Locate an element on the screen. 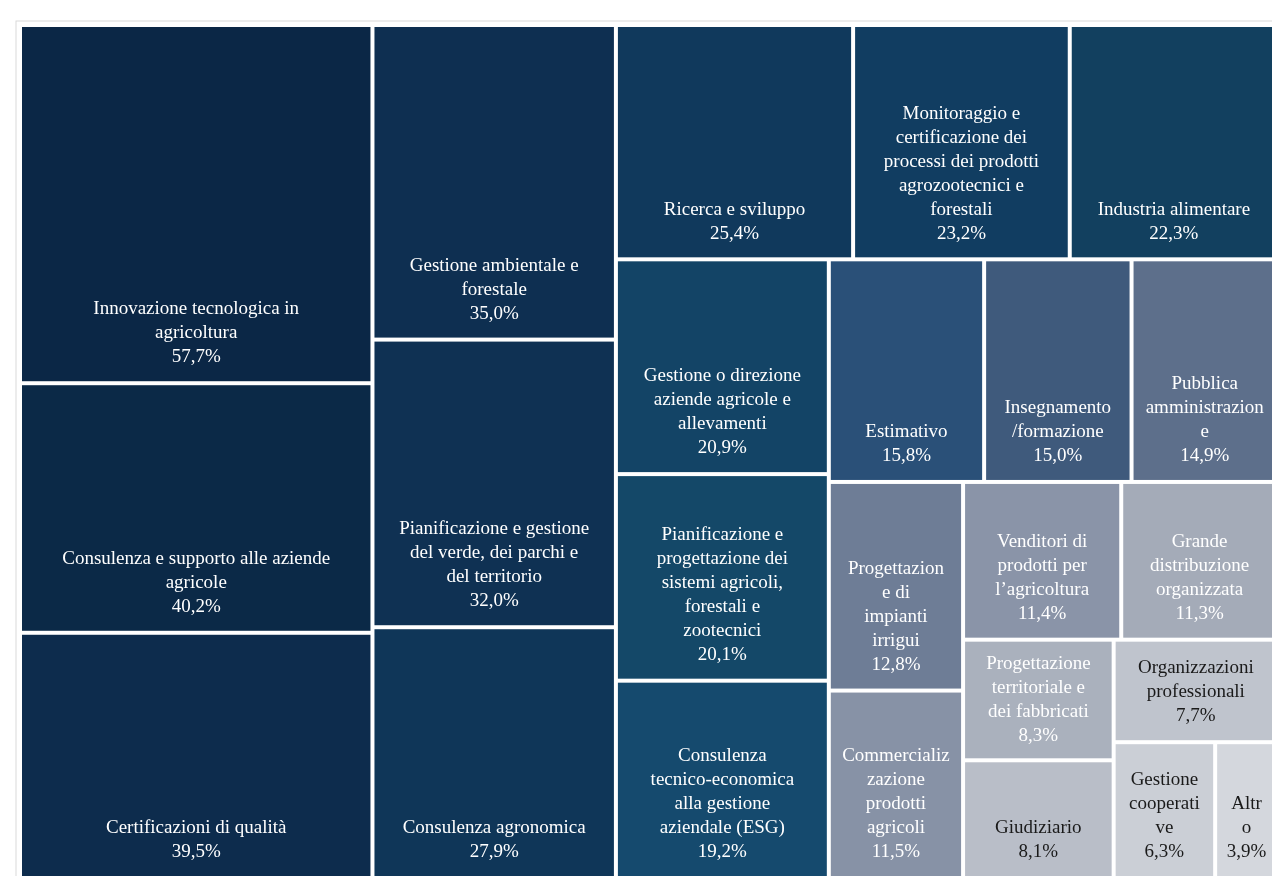 The height and width of the screenshot is (884, 1280). category-label: Innovazione tecnologica in agricoltura is located at coordinates (196, 320).